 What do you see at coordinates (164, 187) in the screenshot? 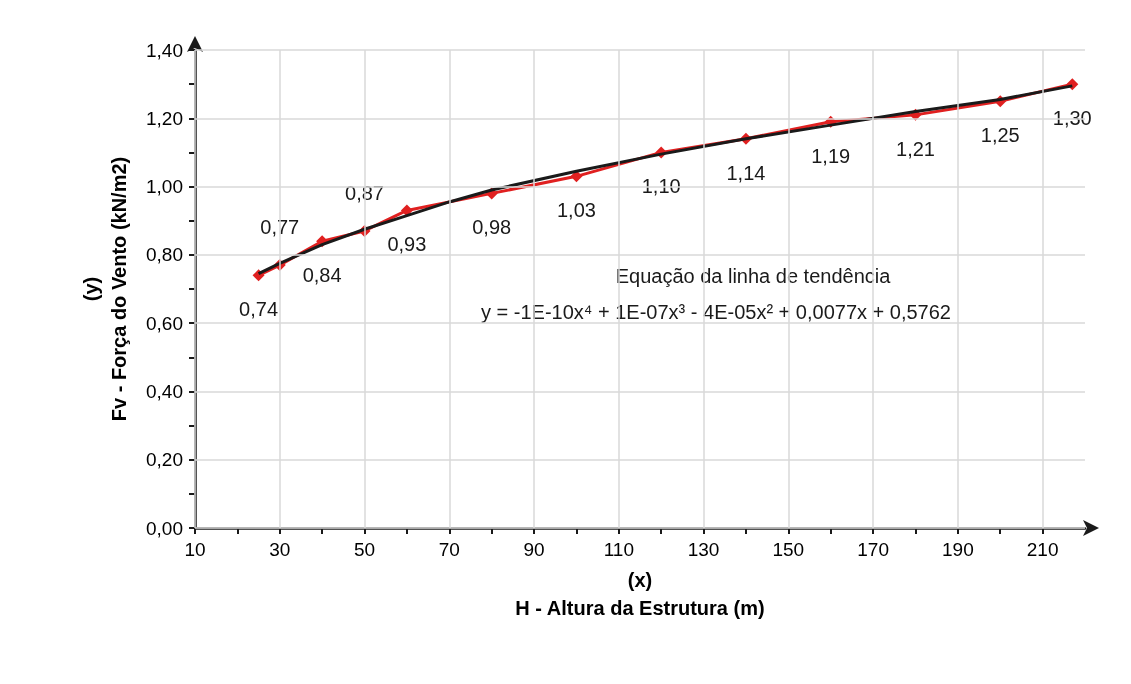
I see `y-tick-label: 1,00` at bounding box center [164, 187].